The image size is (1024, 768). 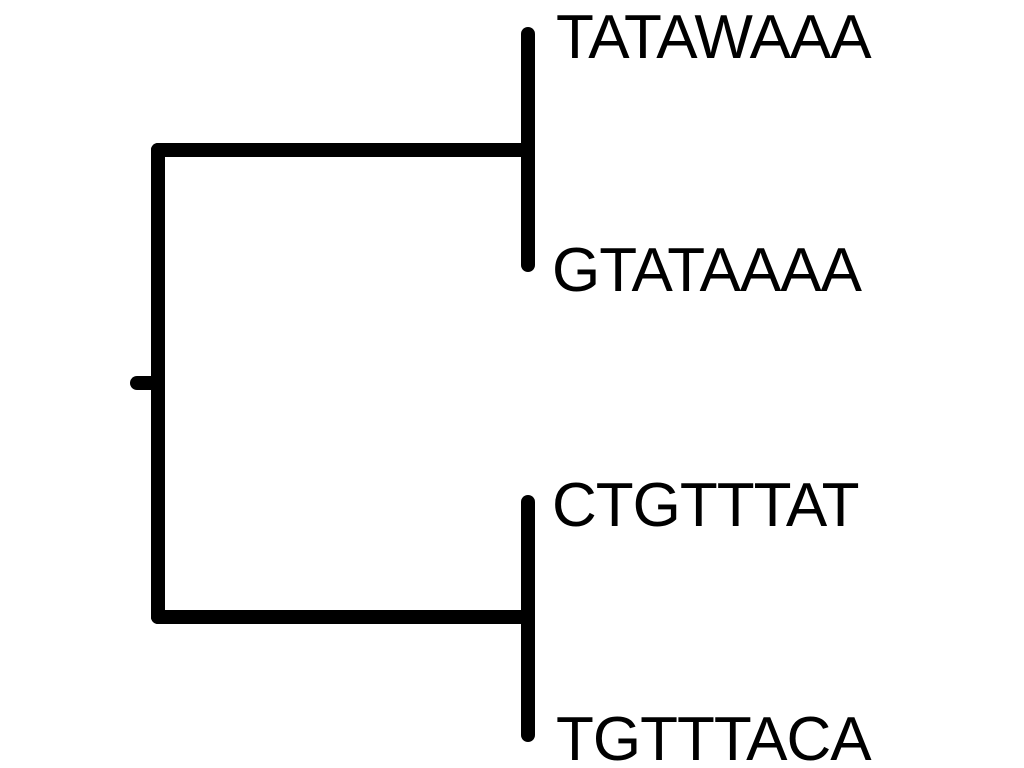 What do you see at coordinates (705, 505) in the screenshot?
I see `leaf-label-3: CTGTTTAT` at bounding box center [705, 505].